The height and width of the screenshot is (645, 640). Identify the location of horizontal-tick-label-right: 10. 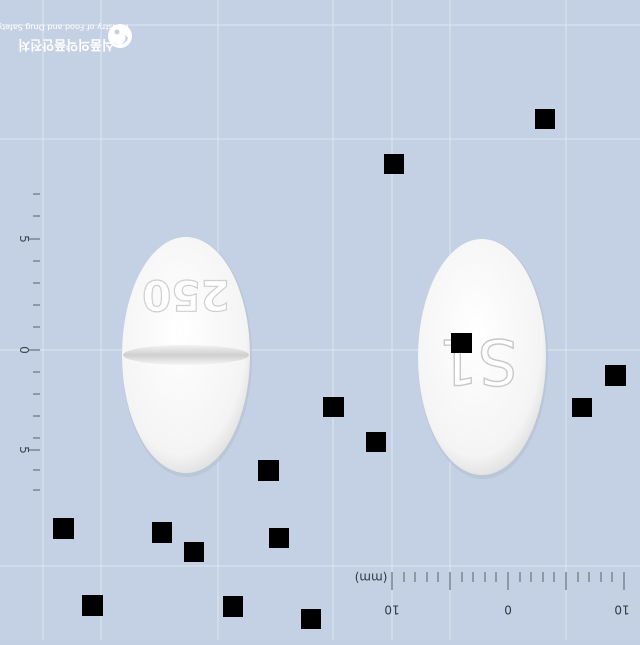
(621, 610).